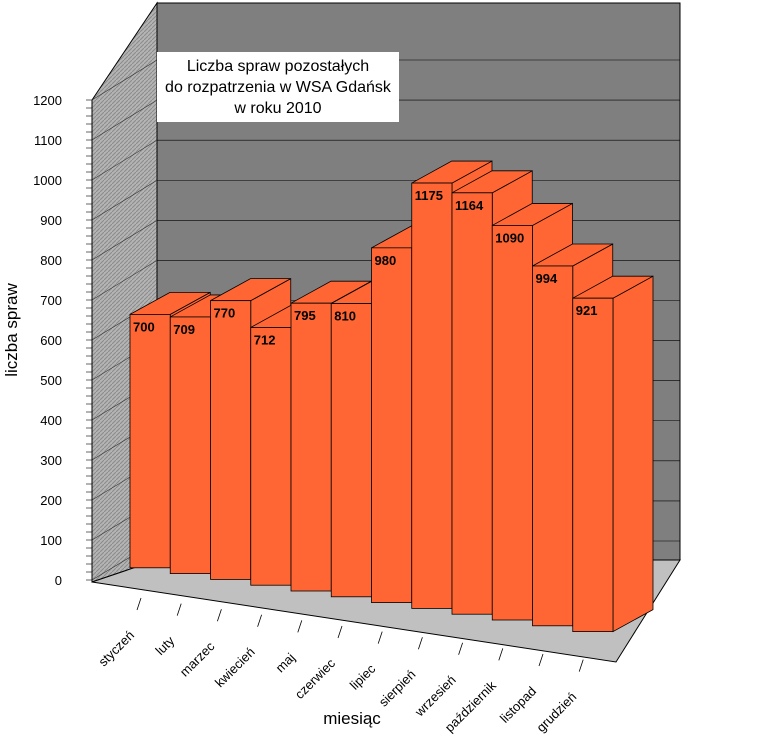 This screenshot has width=758, height=737. I want to click on bar-value-label: 1175, so click(429, 195).